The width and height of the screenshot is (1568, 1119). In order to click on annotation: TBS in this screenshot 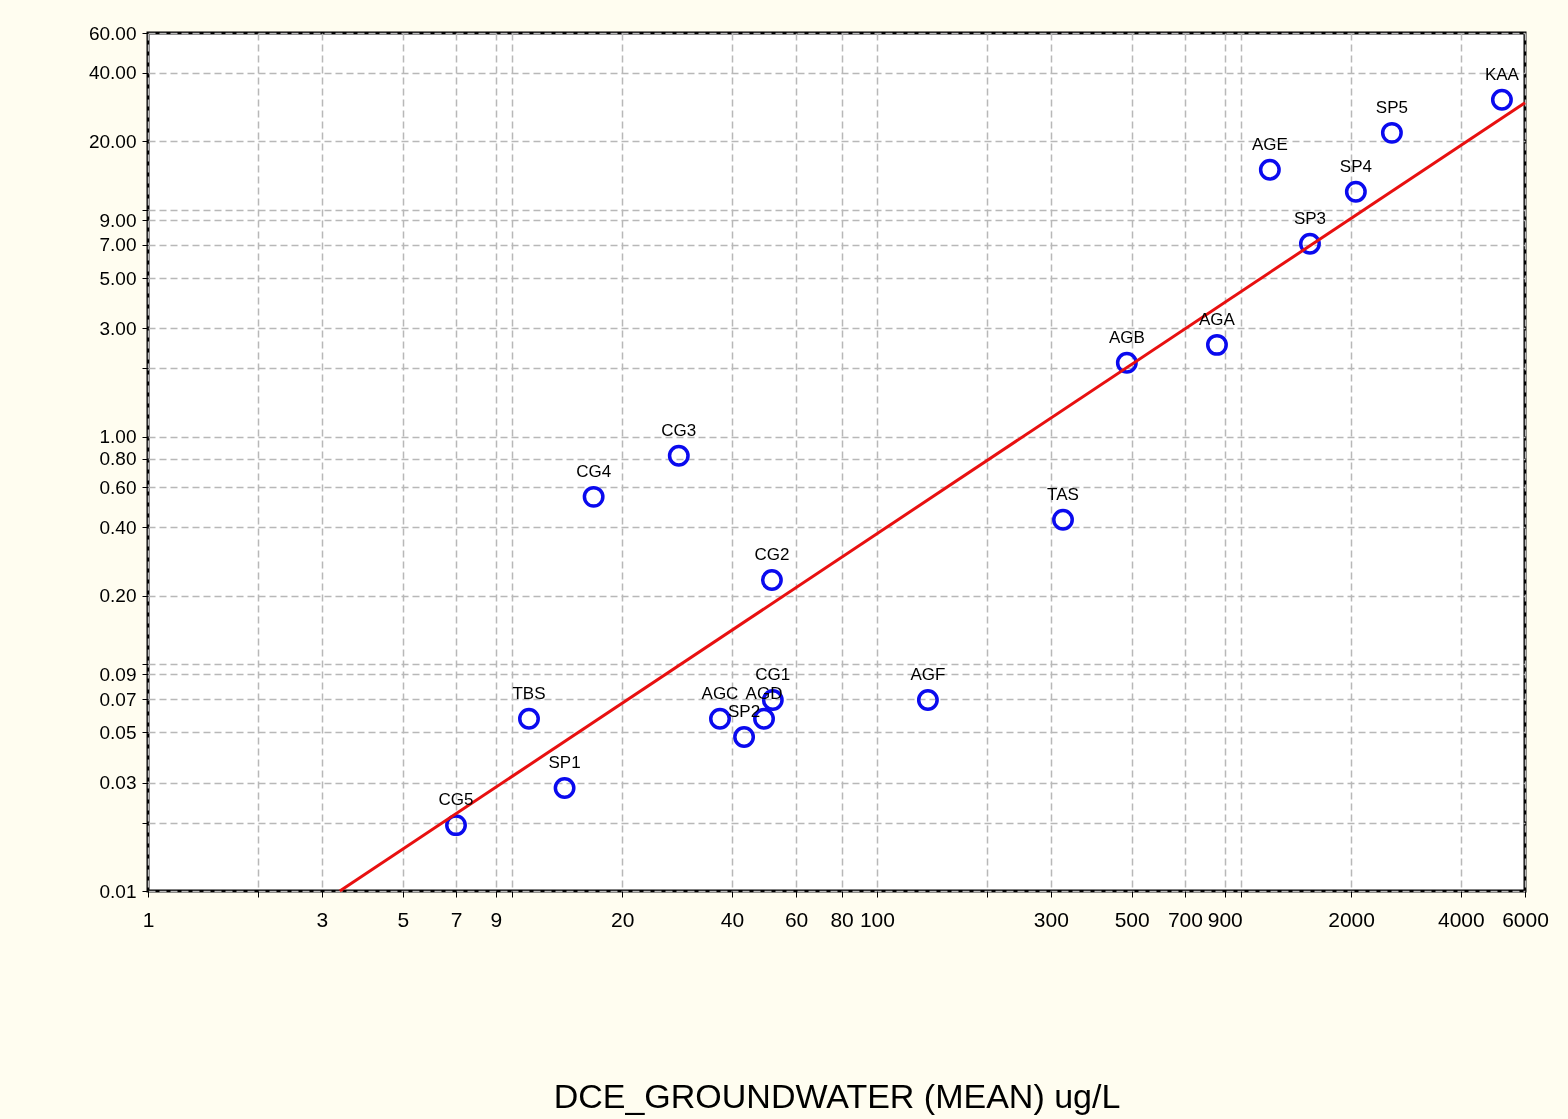, I will do `click(529, 693)`.